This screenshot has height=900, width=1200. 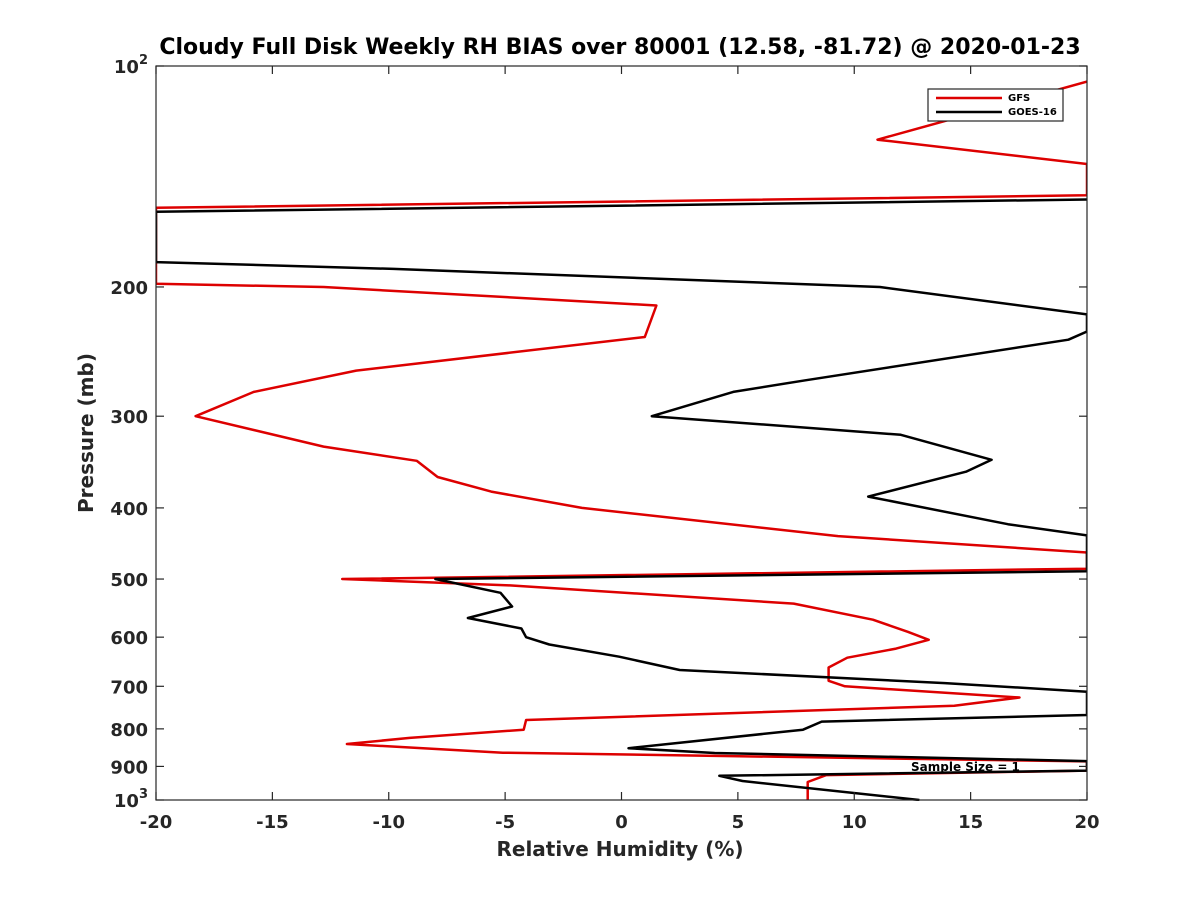 I want to click on y-tick-label: 900, so click(x=129, y=767).